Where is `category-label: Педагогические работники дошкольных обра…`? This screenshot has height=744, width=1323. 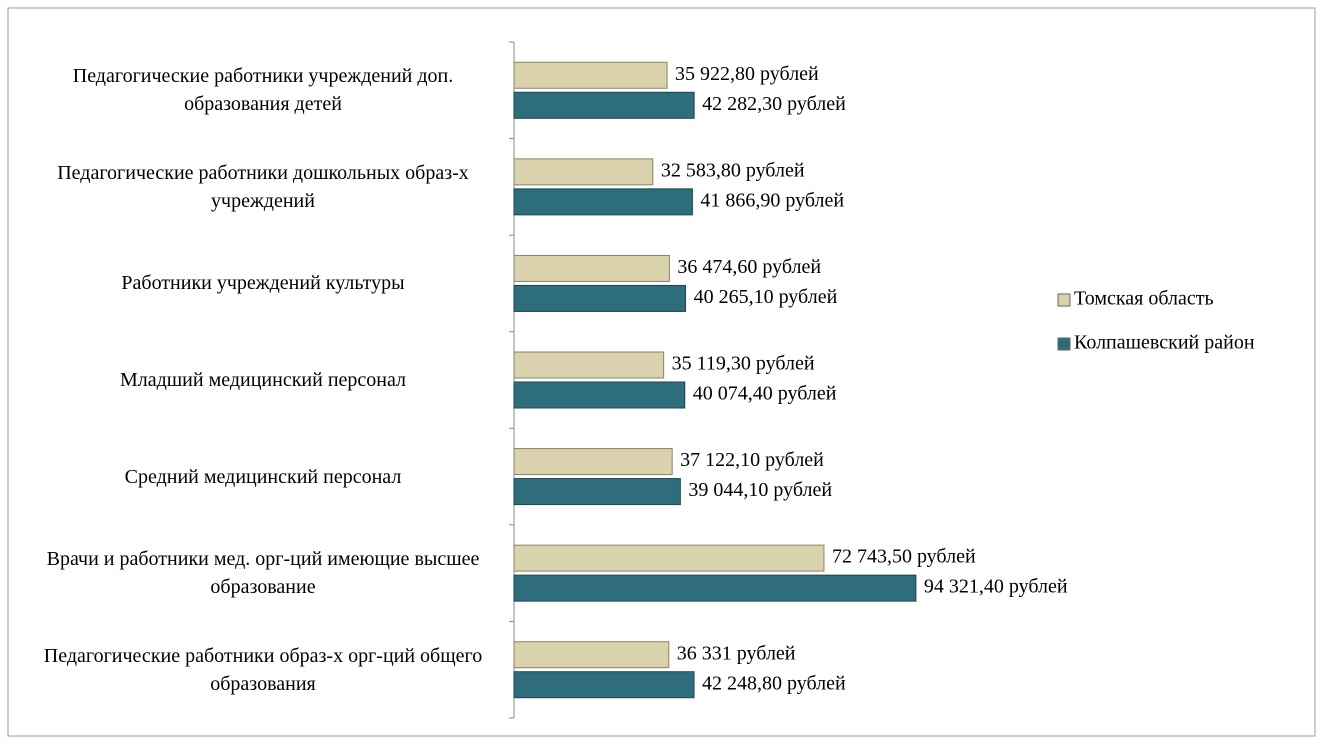
category-label: Педагогические работники дошкольных обра… is located at coordinates (263, 186).